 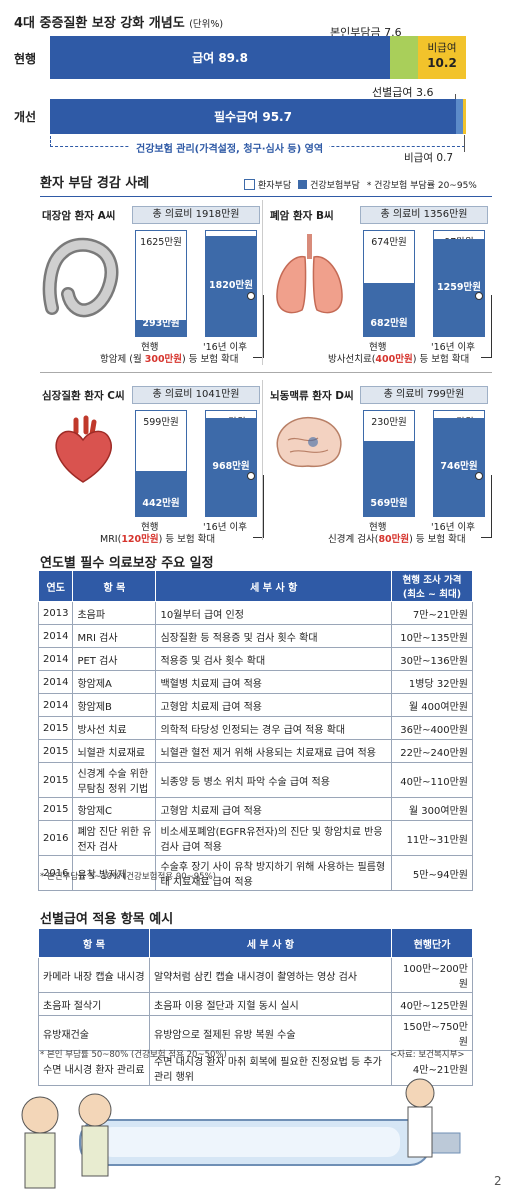 I want to click on schedule-cell: 22만~240만원, so click(x=432, y=751).